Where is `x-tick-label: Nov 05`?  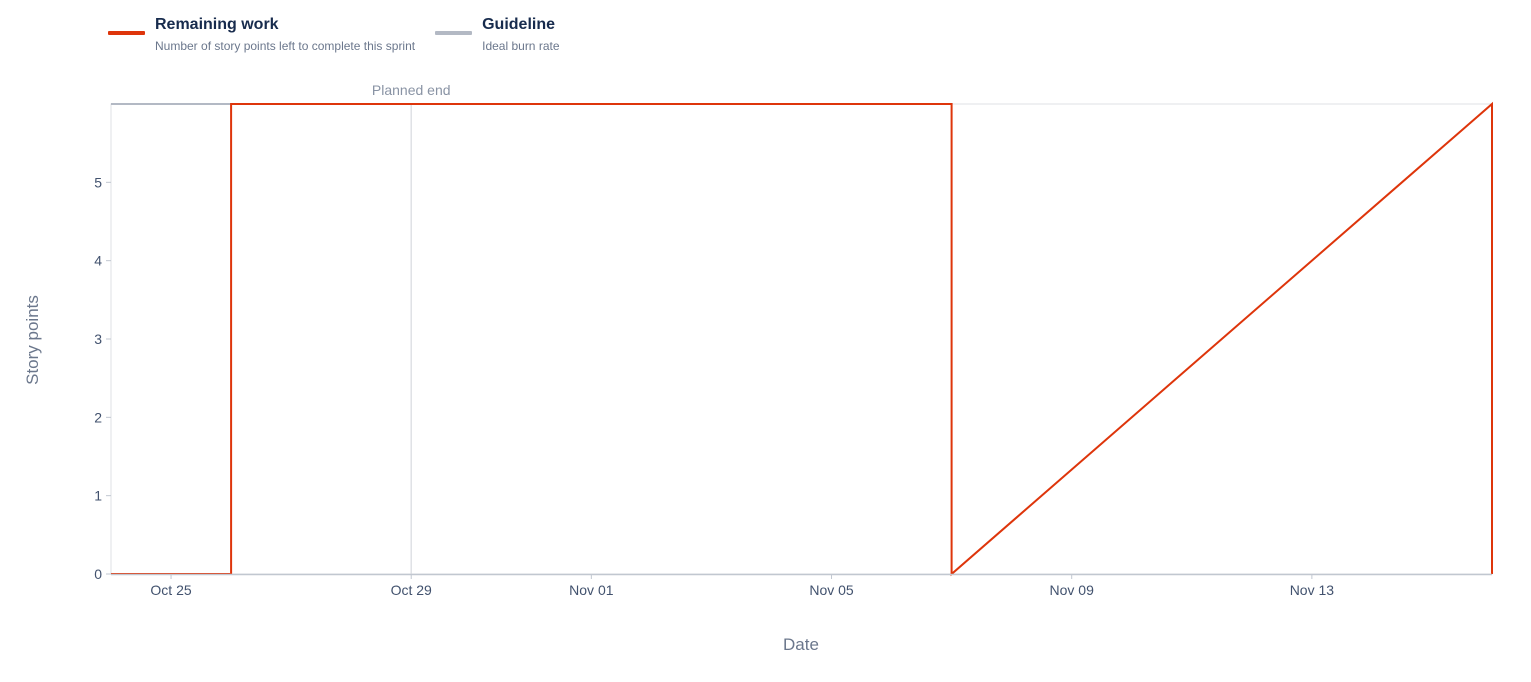
x-tick-label: Nov 05 is located at coordinates (831, 590).